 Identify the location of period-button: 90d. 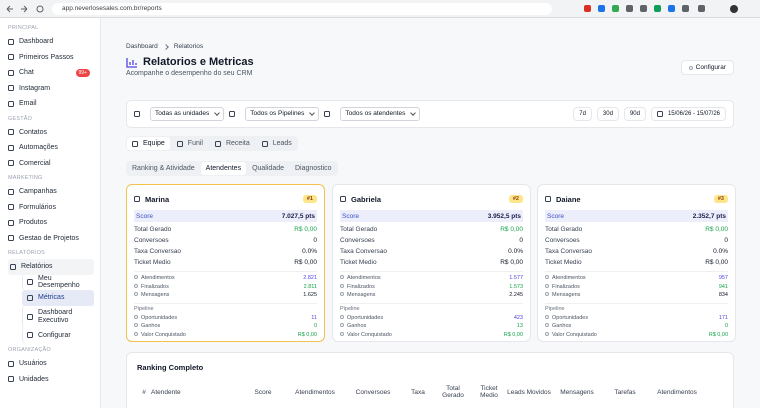
(634, 114).